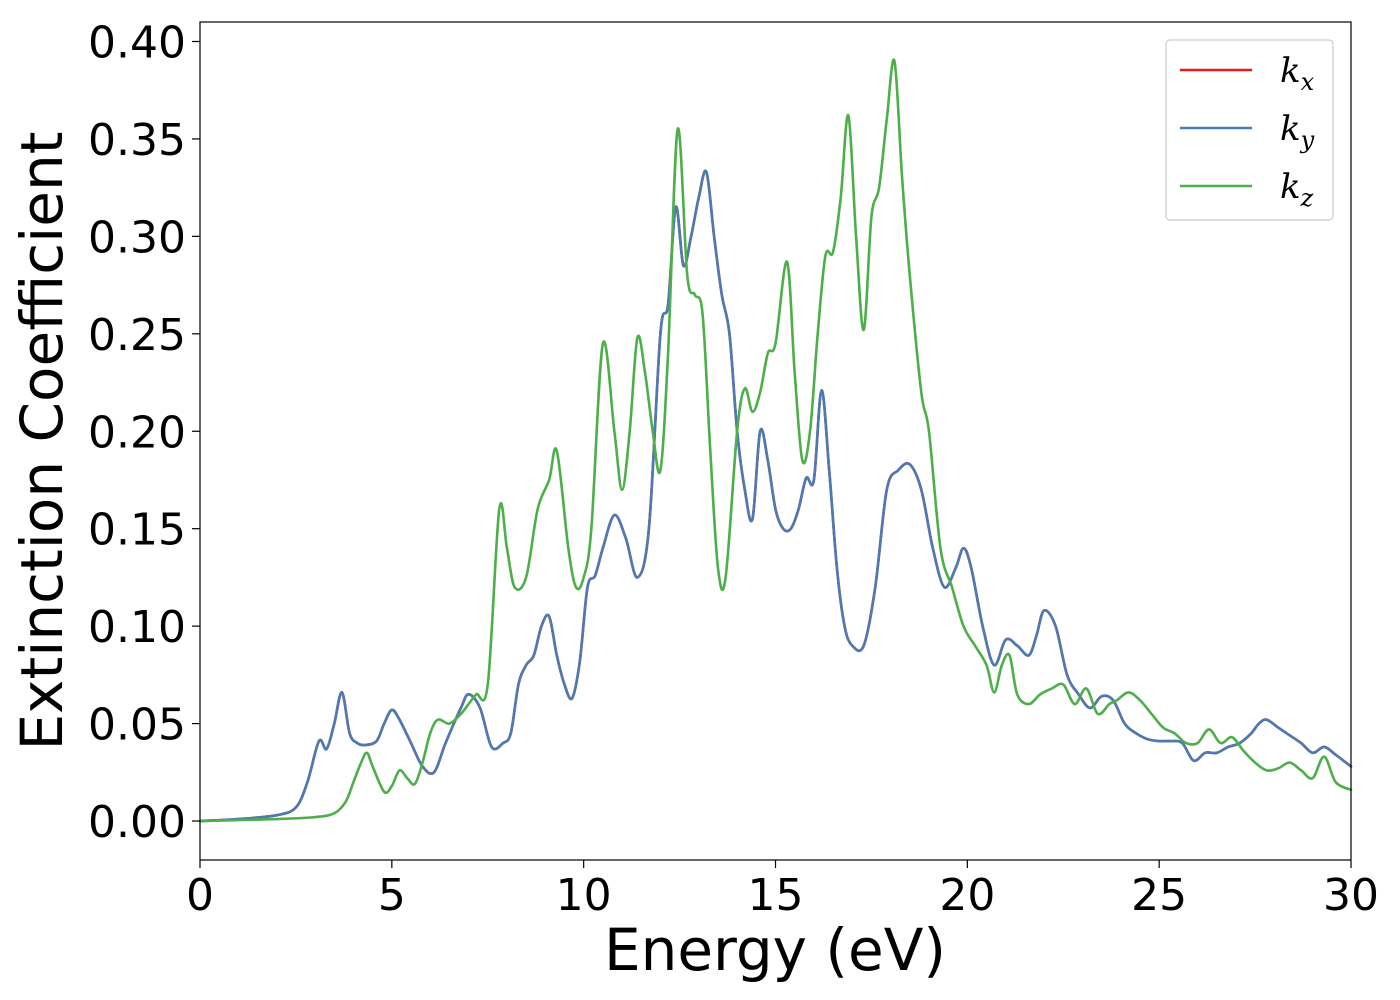 The height and width of the screenshot is (1000, 1400). What do you see at coordinates (137, 432) in the screenshot?
I see `y-tick-label: 0.20` at bounding box center [137, 432].